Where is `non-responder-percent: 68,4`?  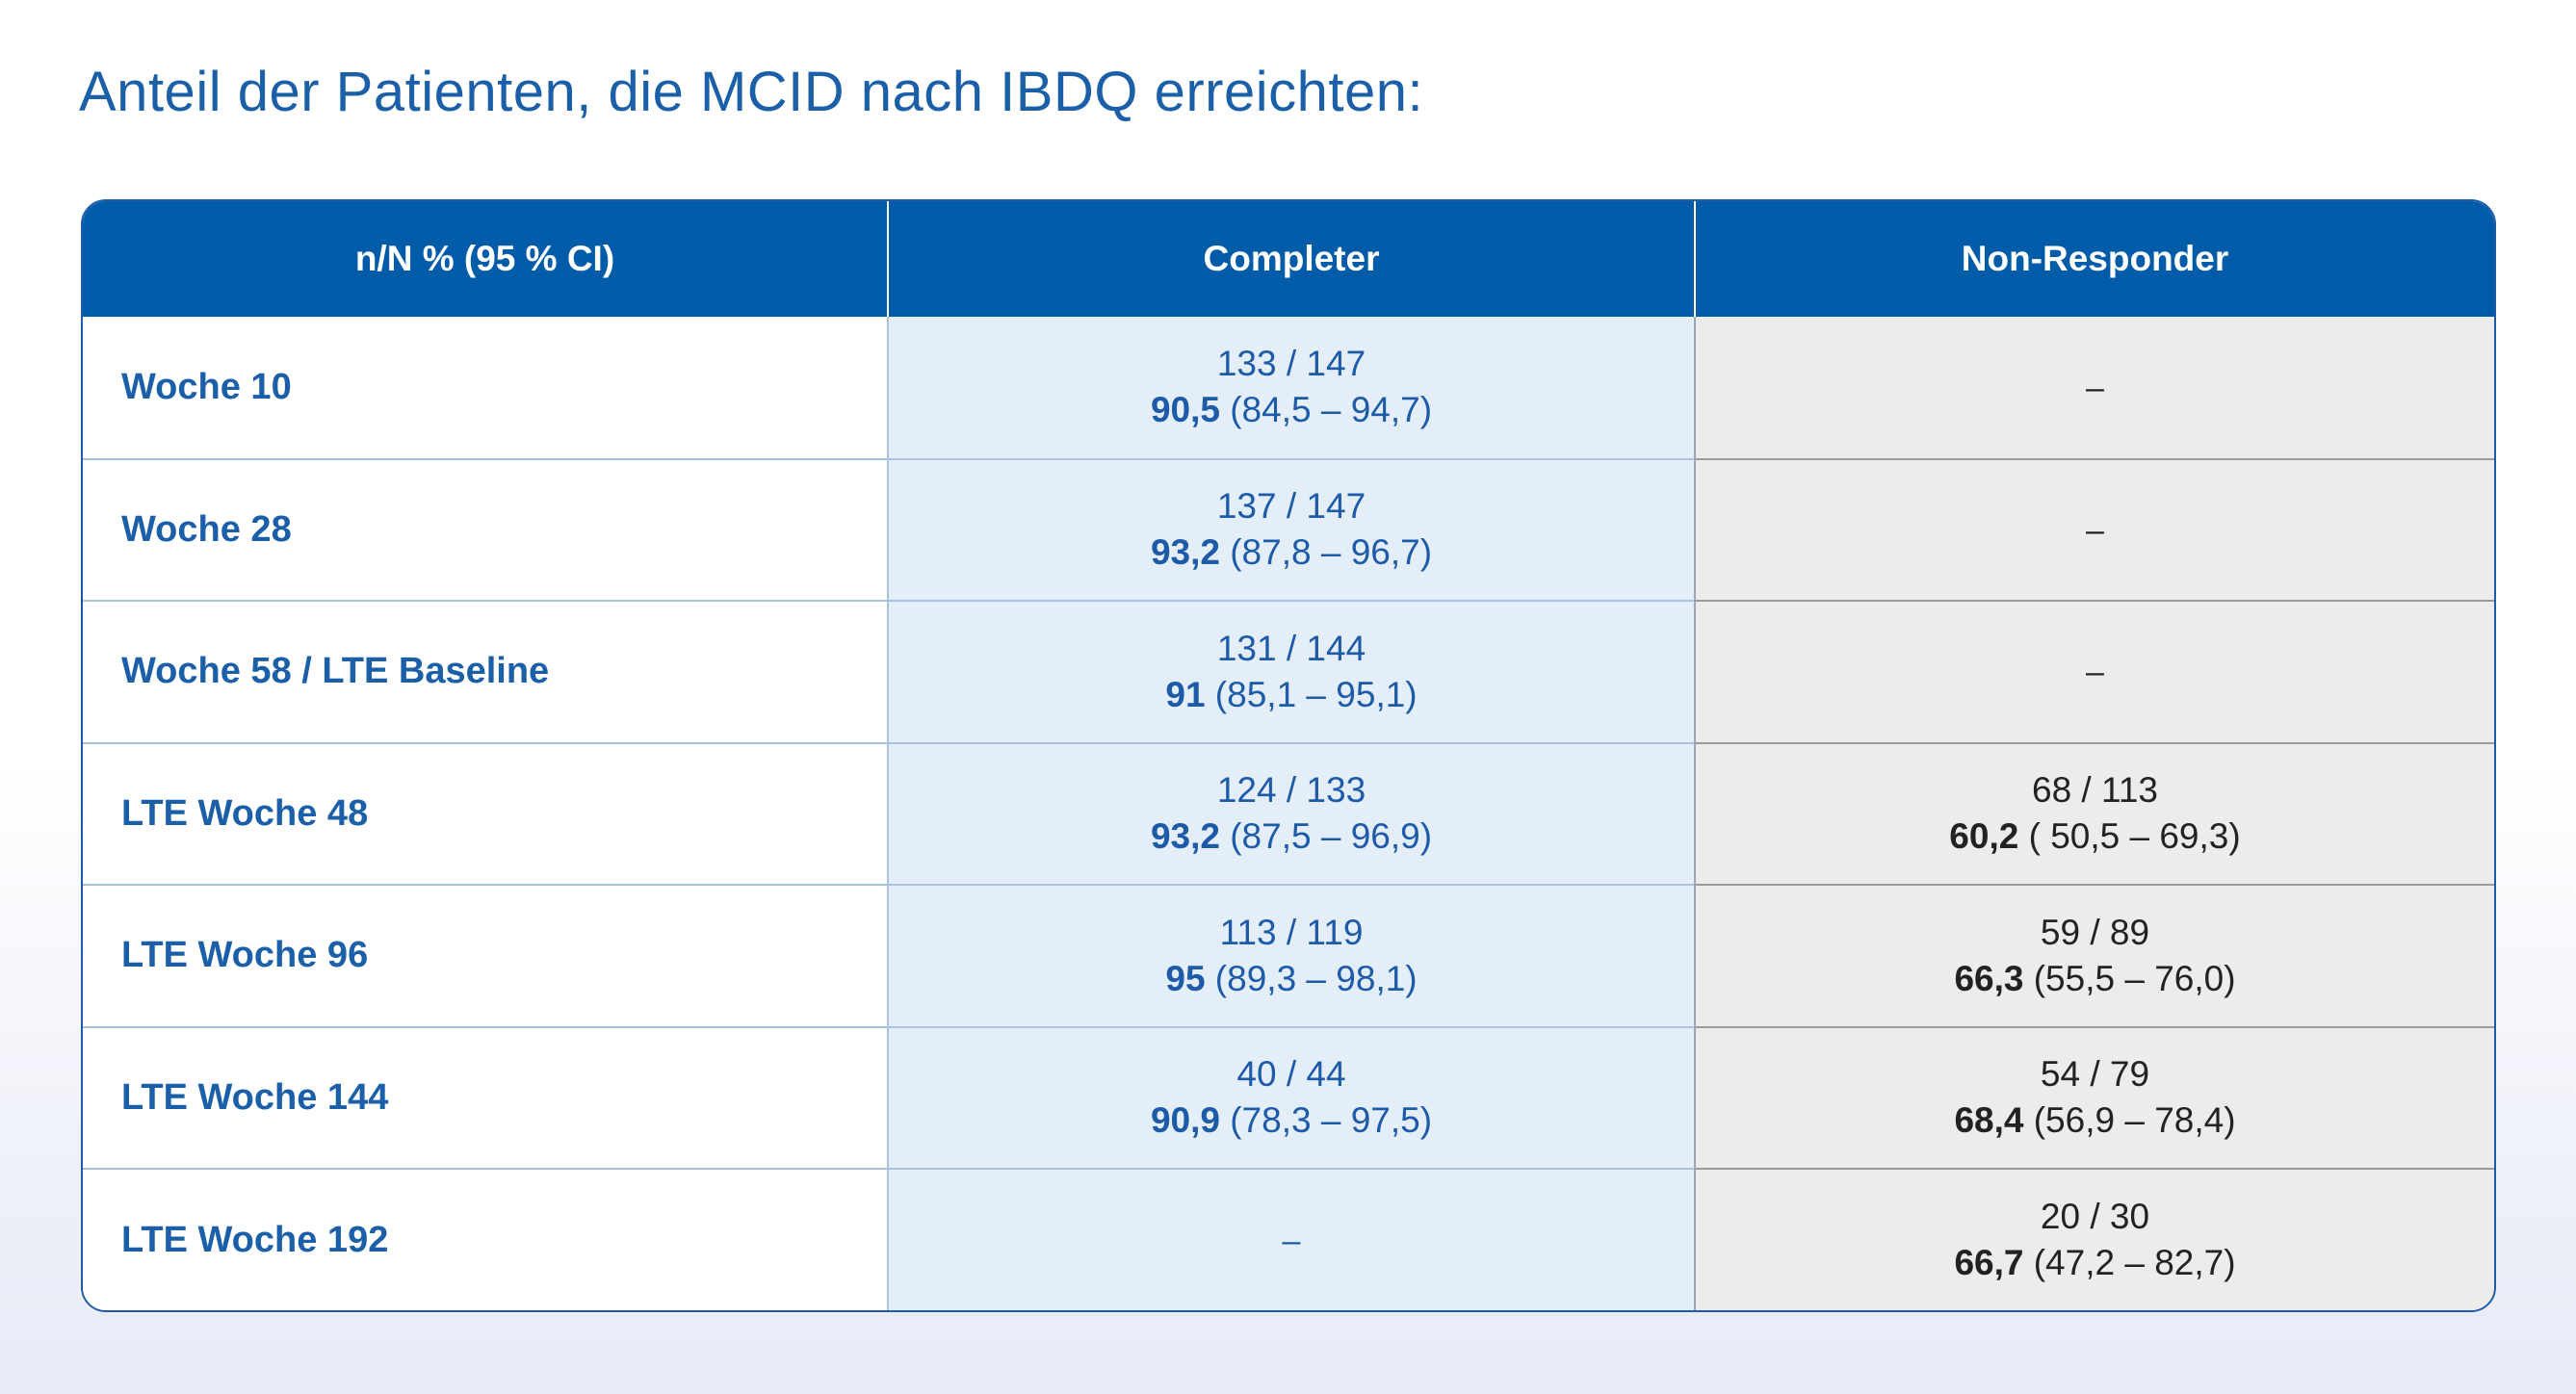
non-responder-percent: 68,4 is located at coordinates (1989, 1120).